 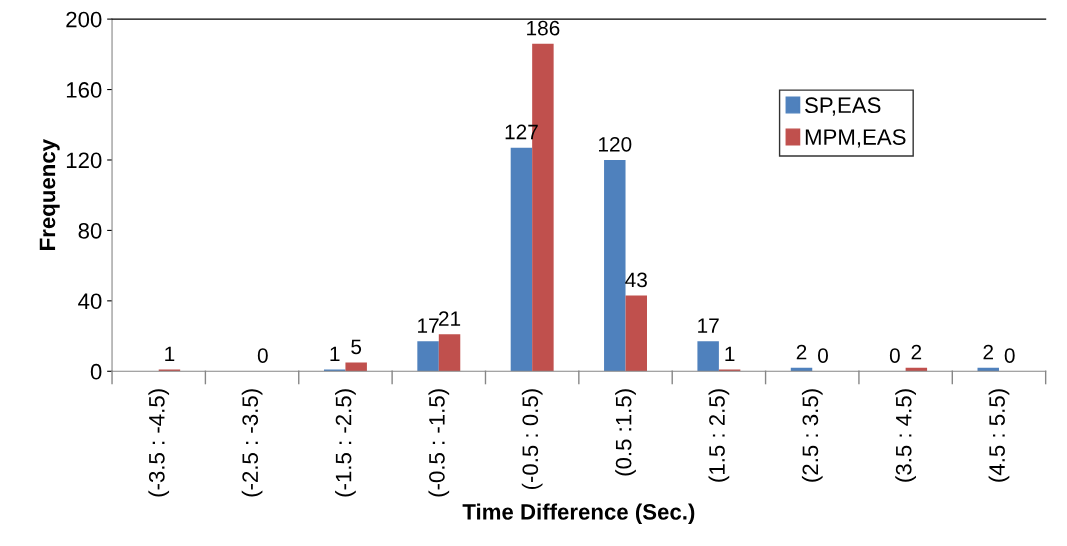 What do you see at coordinates (625, 432) in the screenshot?
I see `x-tick-label: (0.5 :1.5)` at bounding box center [625, 432].